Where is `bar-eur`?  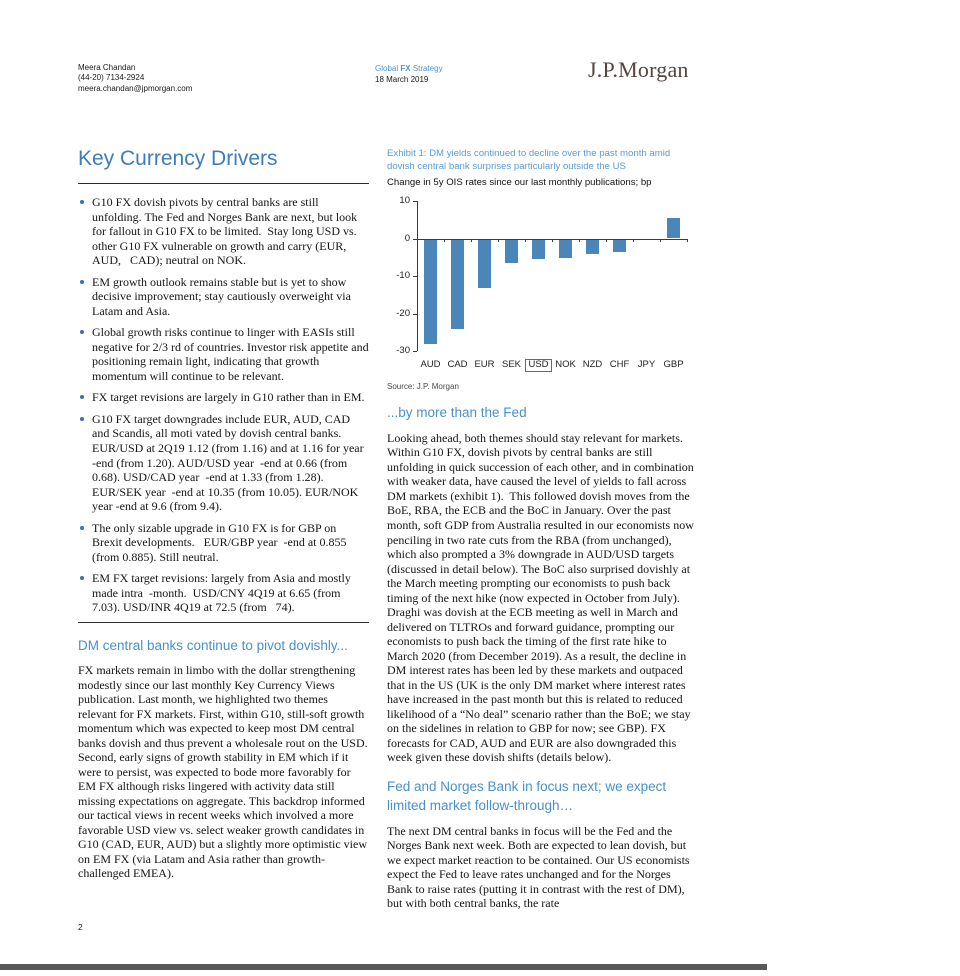 bar-eur is located at coordinates (484, 263).